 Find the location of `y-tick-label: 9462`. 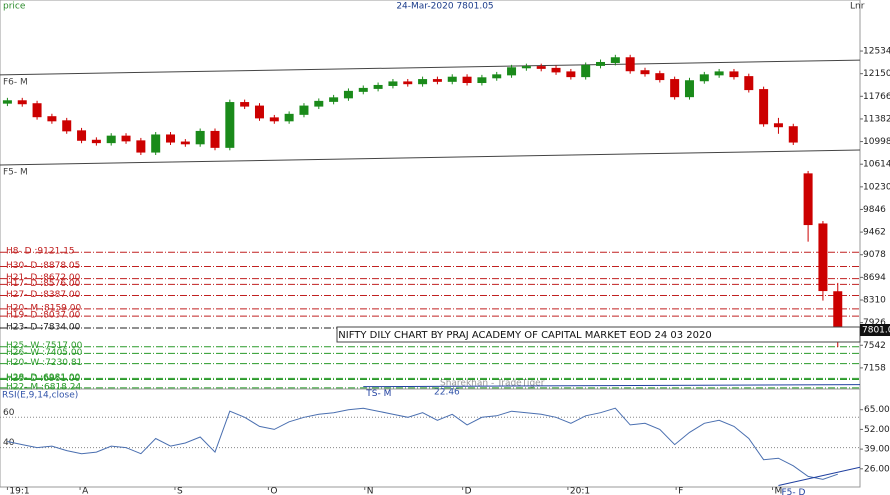

y-tick-label: 9462 is located at coordinates (874, 233).